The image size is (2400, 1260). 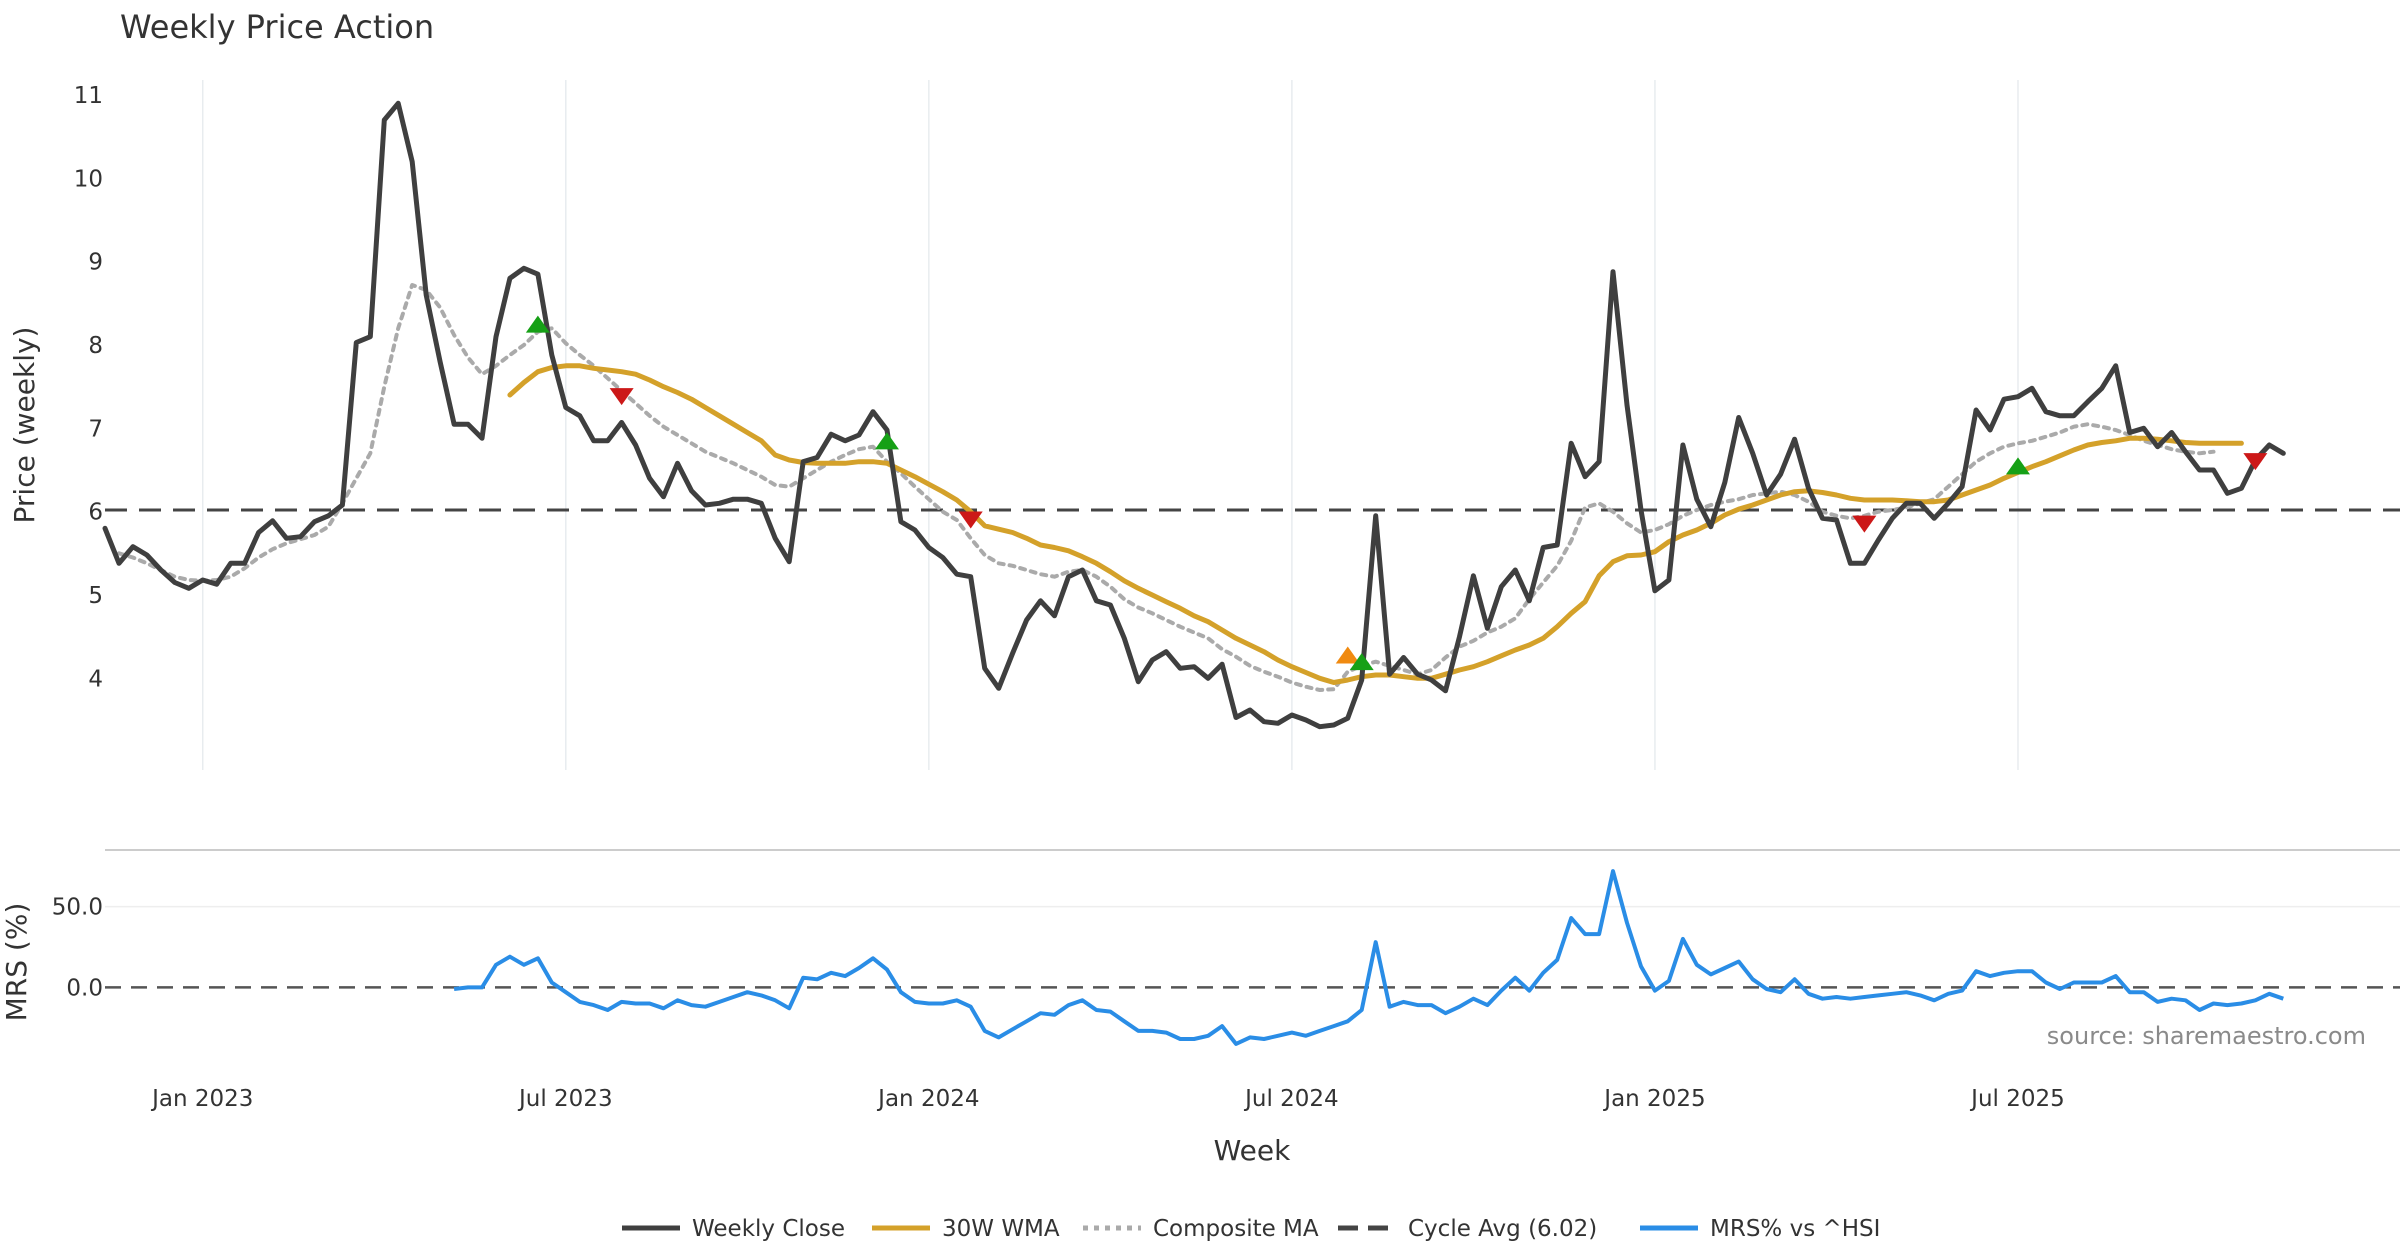 I want to click on price-tick-label: 11, so click(x=88, y=96).